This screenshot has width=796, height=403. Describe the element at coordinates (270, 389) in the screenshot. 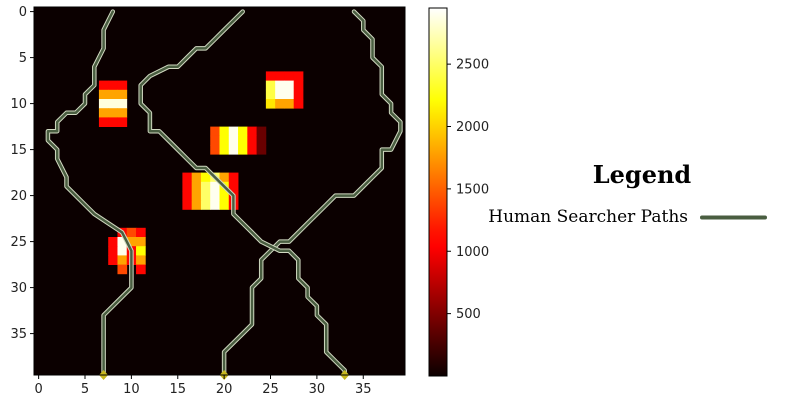

I see `x-tick-label: 25` at that location.